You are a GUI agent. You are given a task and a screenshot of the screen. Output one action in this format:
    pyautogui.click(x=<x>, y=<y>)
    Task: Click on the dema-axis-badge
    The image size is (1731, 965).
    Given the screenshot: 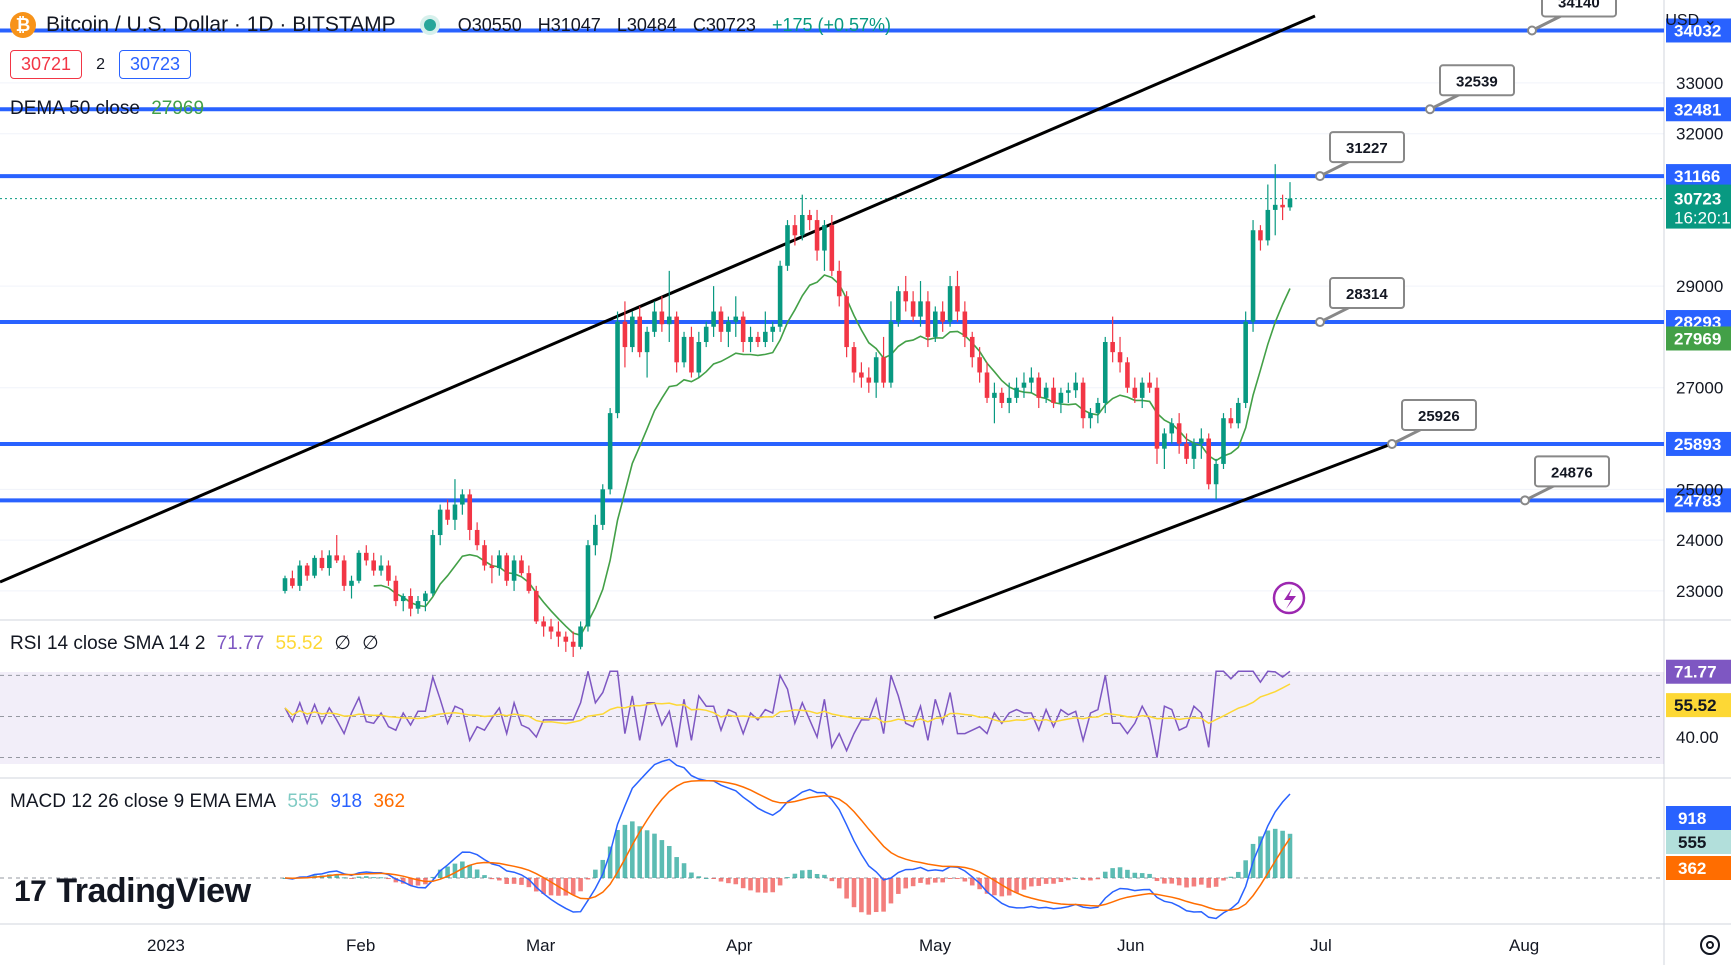 What is the action you would take?
    pyautogui.click(x=1698, y=338)
    